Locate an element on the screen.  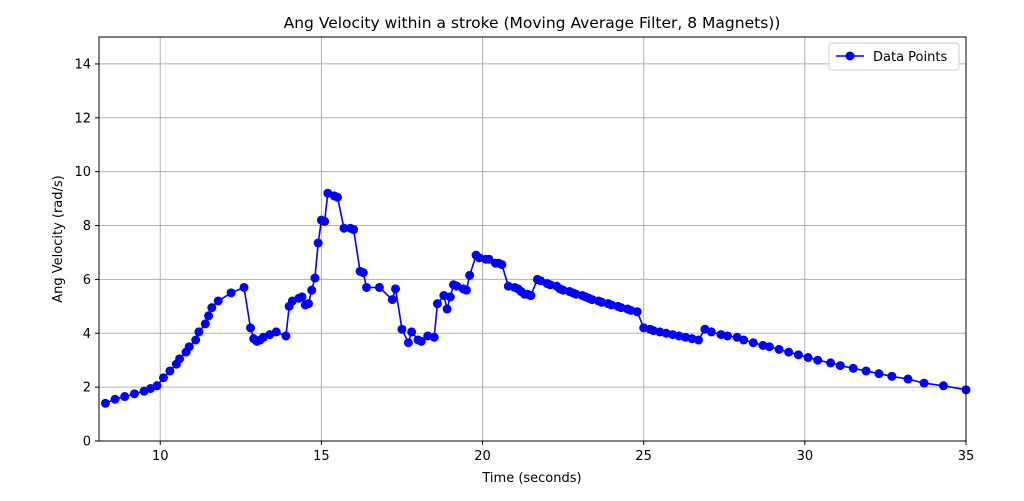
x-tick-label: 35 is located at coordinates (966, 456).